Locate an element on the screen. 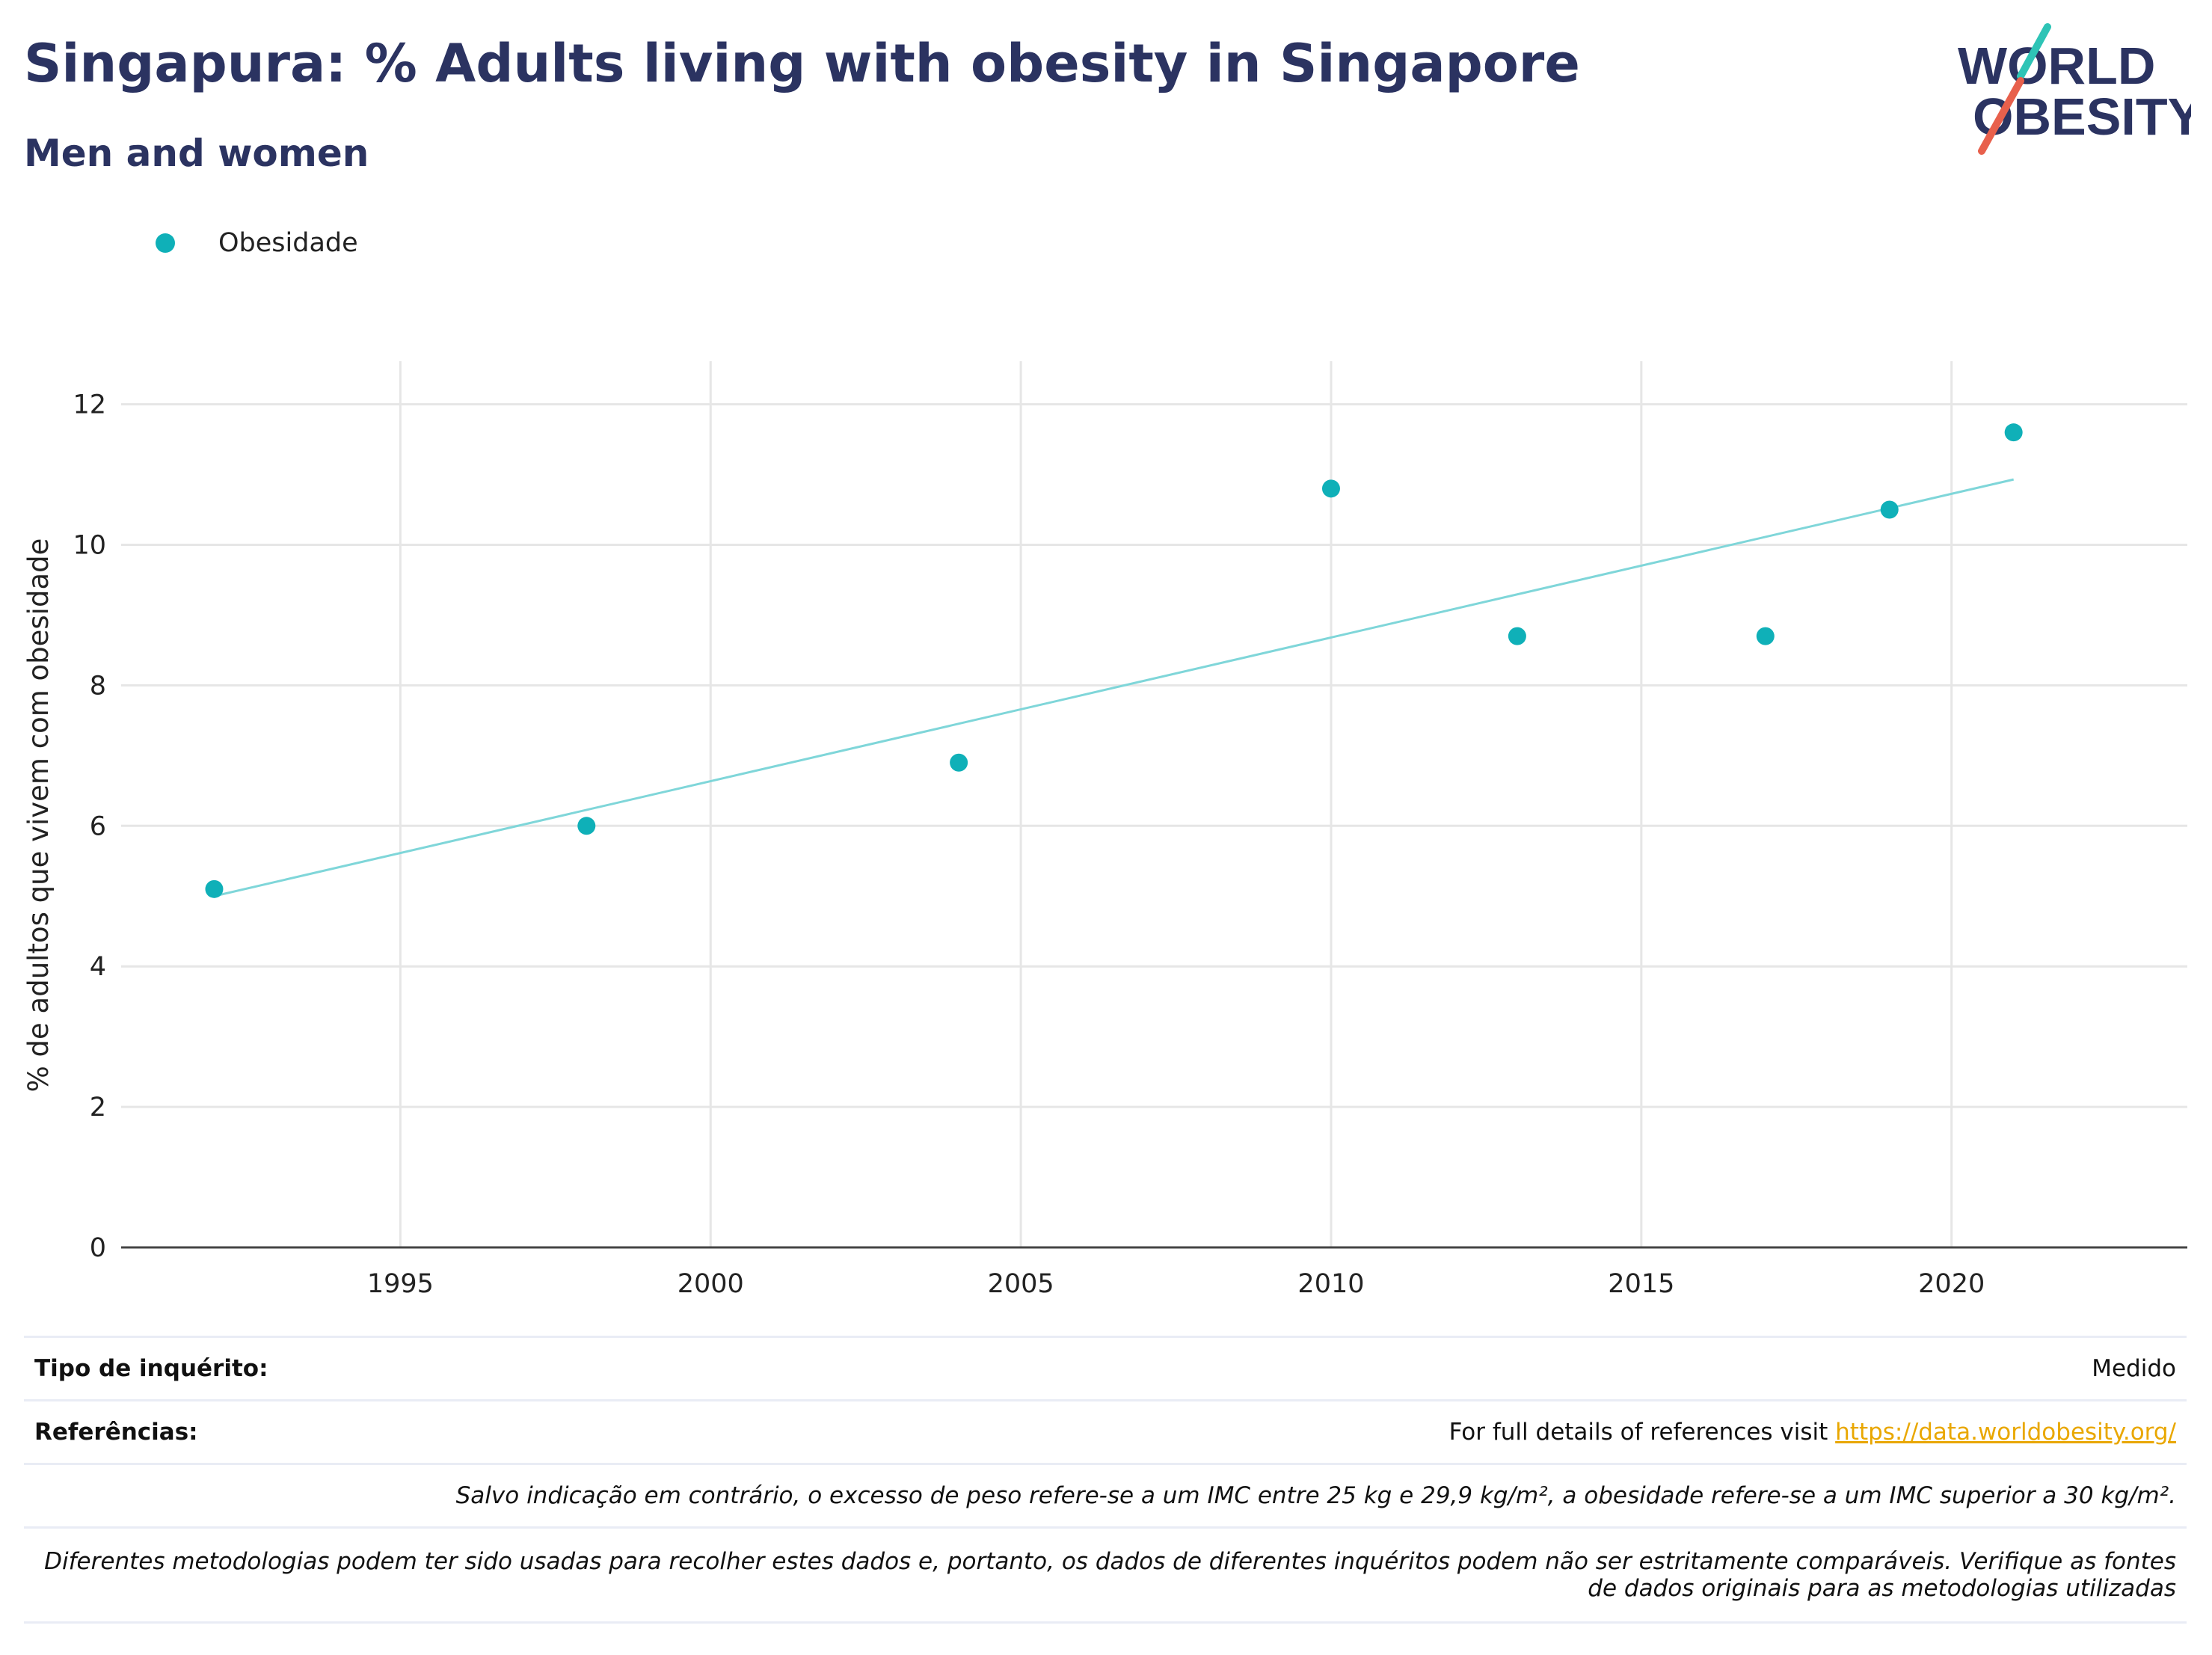  references-text: For full details of references visit is located at coordinates (1638, 1432).